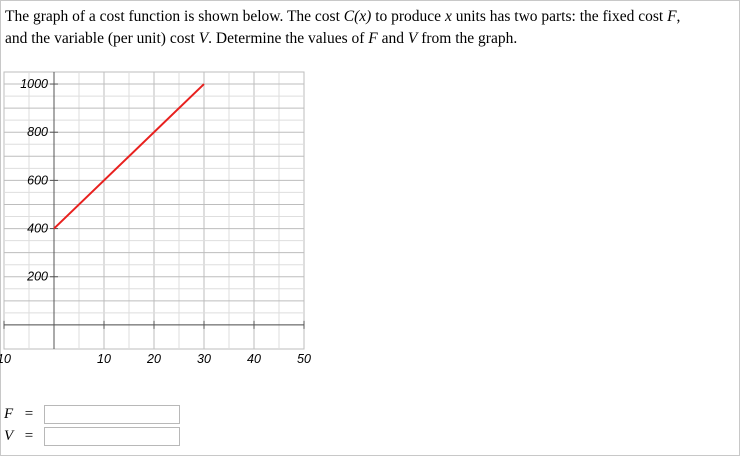  What do you see at coordinates (37, 180) in the screenshot?
I see `y-tick-label: 600` at bounding box center [37, 180].